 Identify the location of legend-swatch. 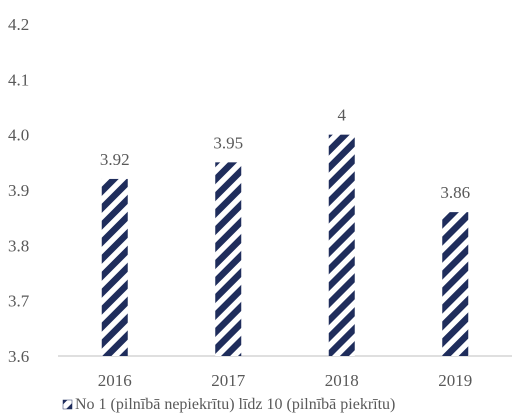
(67, 404).